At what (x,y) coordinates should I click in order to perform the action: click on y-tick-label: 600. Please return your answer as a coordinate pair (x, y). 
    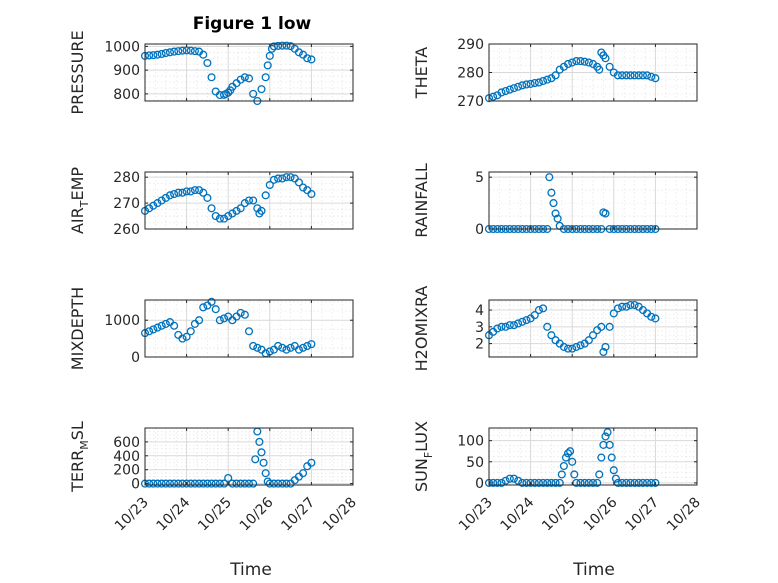
    Looking at the image, I should click on (126, 443).